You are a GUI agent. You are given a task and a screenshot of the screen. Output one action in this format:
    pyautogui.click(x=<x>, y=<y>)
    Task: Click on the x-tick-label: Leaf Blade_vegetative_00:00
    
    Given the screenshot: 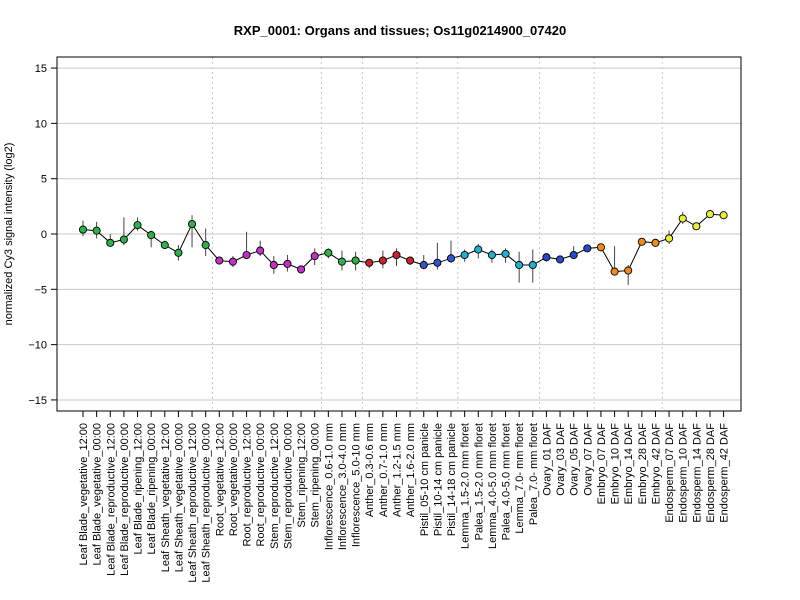 What is the action you would take?
    pyautogui.click(x=98, y=494)
    